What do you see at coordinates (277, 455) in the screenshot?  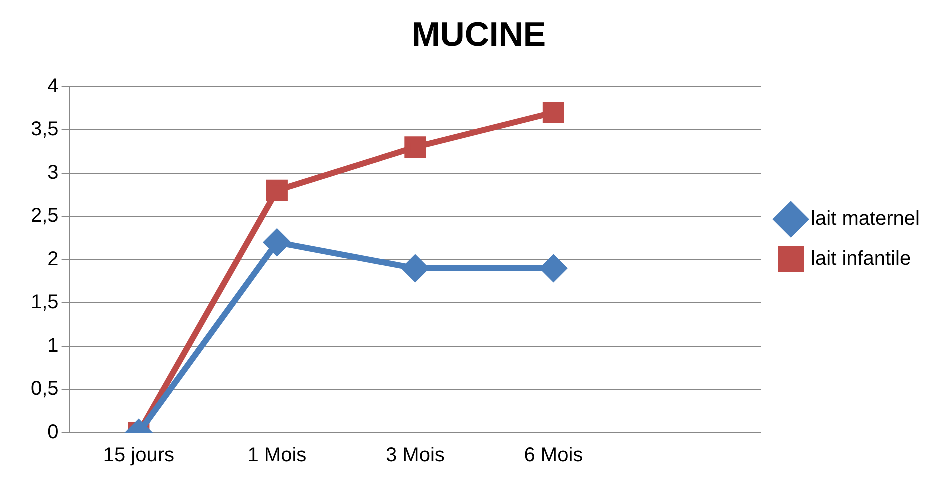 I see `x-tick-label: 1 Mois` at bounding box center [277, 455].